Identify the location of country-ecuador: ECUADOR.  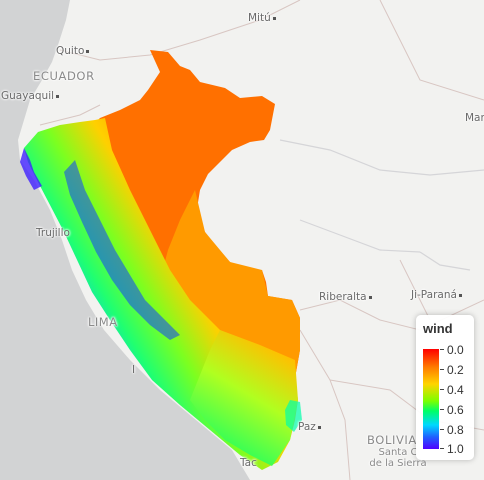
(64, 76).